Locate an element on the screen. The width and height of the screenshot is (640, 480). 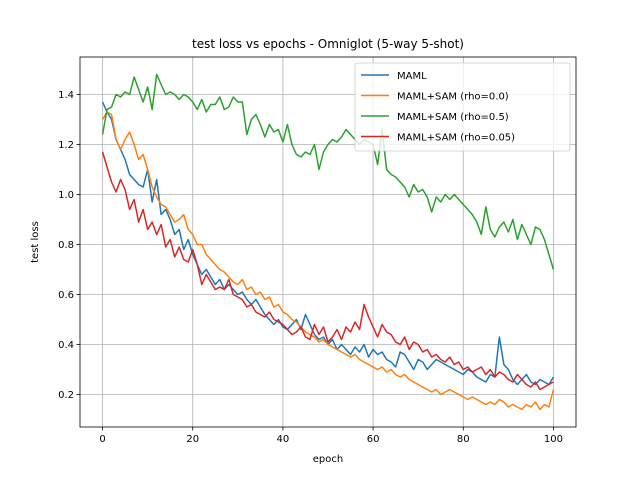
x-tick-label: 0 is located at coordinates (102, 439).